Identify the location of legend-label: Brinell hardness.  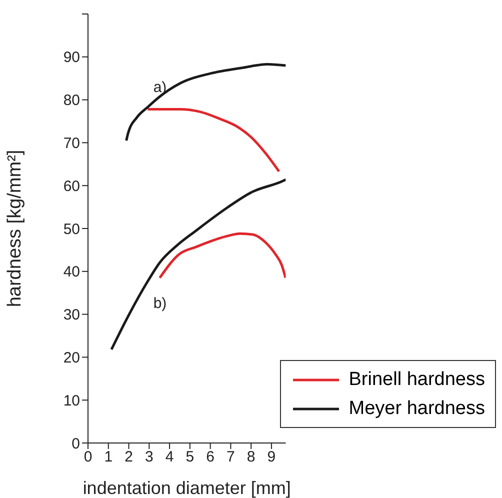
(416, 379).